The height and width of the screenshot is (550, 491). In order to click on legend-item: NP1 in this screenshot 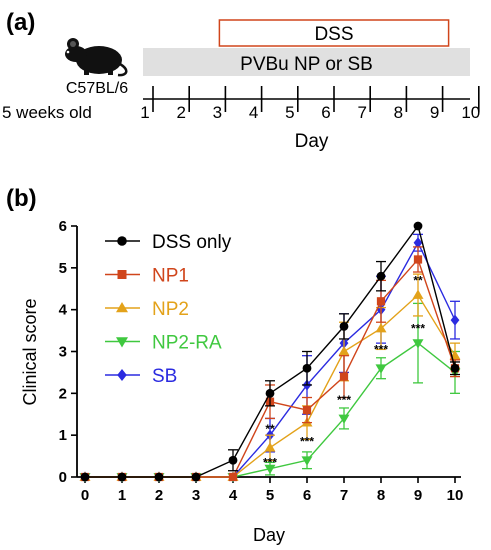, I will do `click(147, 276)`.